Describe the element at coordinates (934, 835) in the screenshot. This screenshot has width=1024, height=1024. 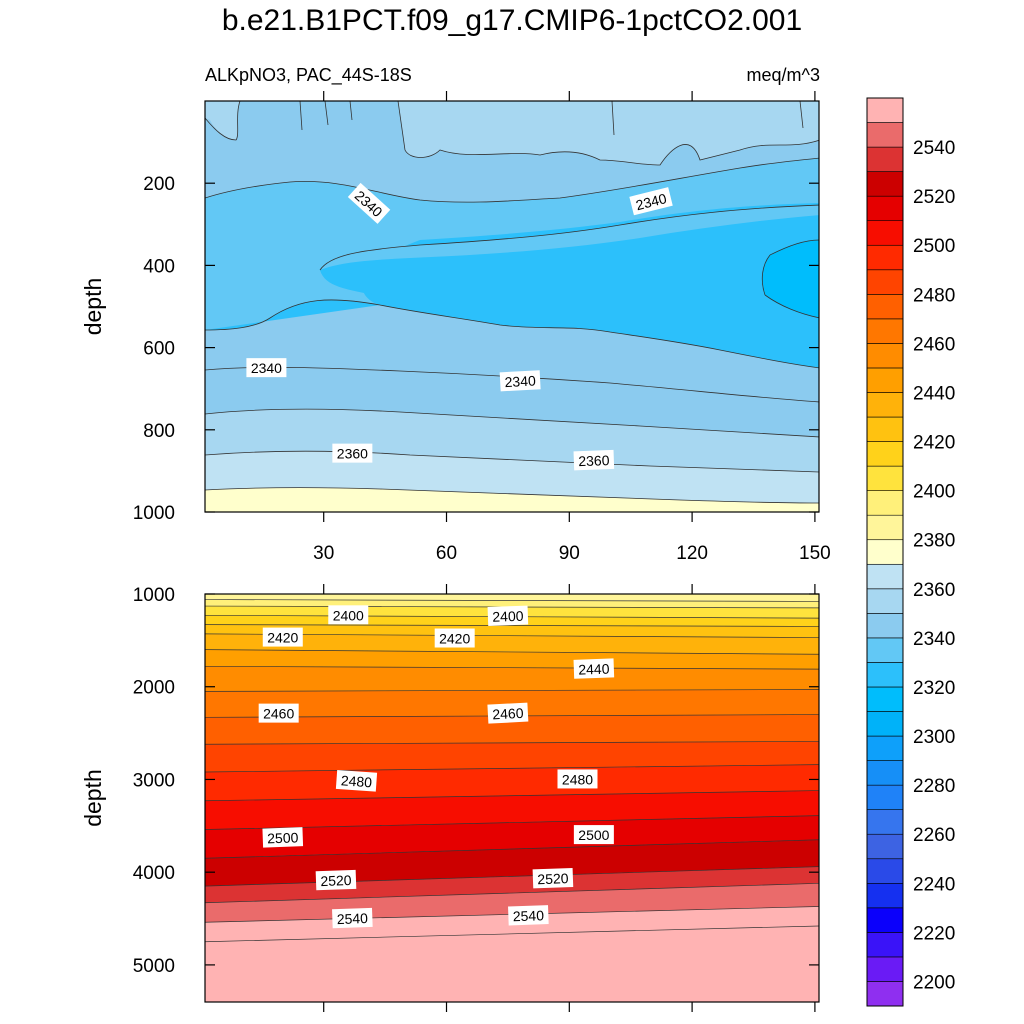
I see `colorbar-label: 2260` at that location.